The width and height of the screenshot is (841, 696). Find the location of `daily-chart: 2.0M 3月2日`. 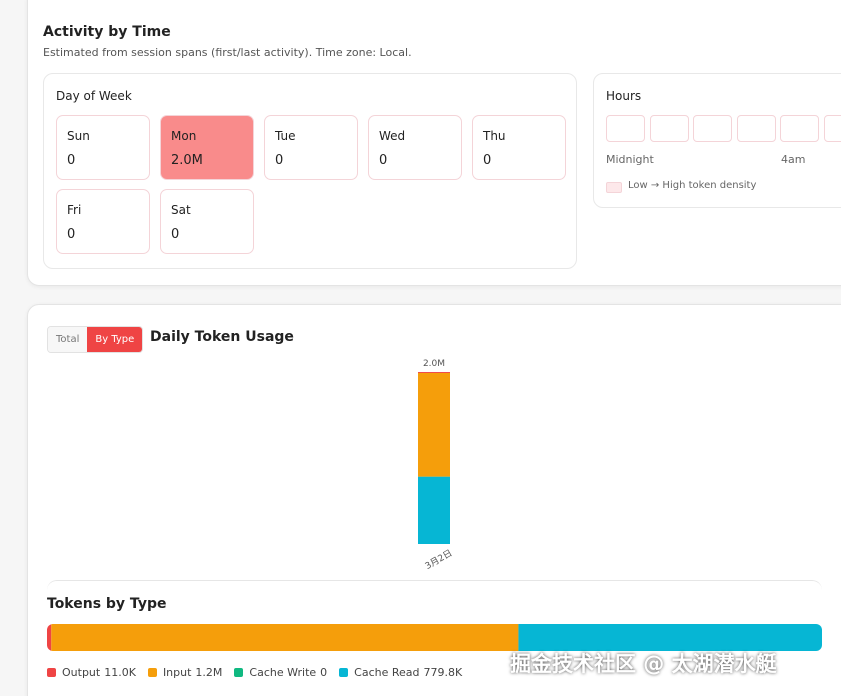

daily-chart: 2.0M 3月2日 is located at coordinates (436, 465).